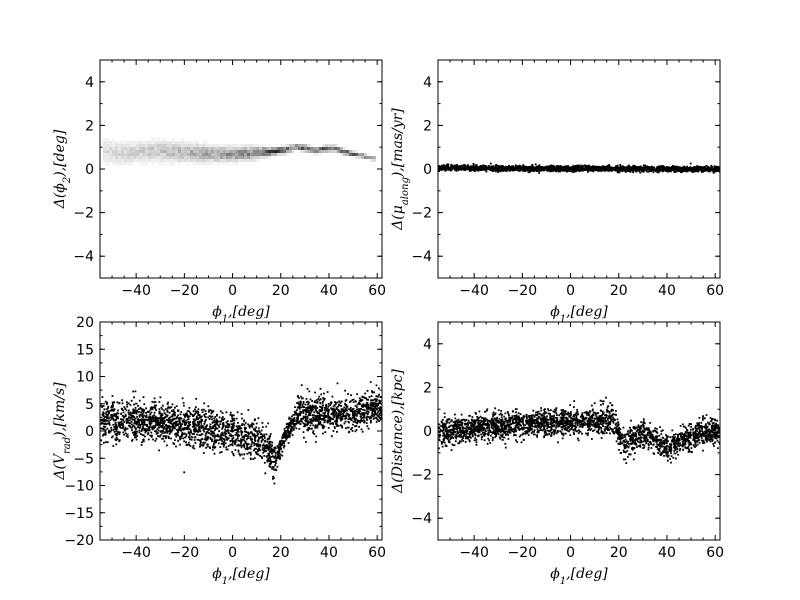 This screenshot has height=600, width=800. I want to click on x-tick-label: 60, so click(377, 553).